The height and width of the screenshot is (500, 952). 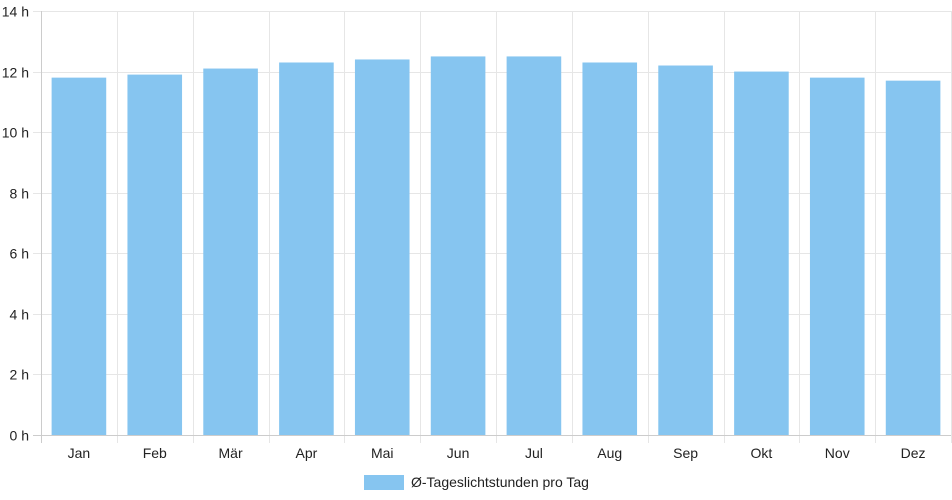 I want to click on bar-sep, so click(x=685, y=250).